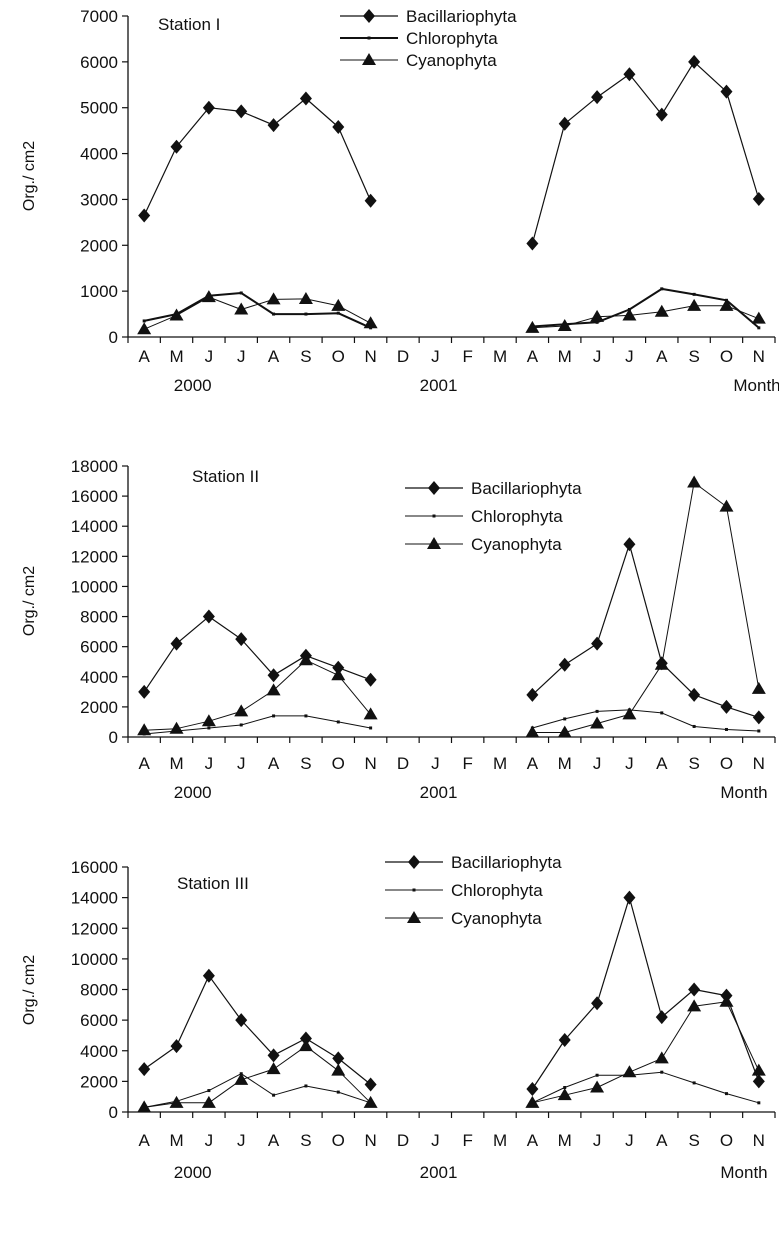 Image resolution: width=779 pixels, height=1256 pixels. What do you see at coordinates (428, 38) in the screenshot?
I see `legend: Bacillariophyta Chlorophyta Cyanophyta` at bounding box center [428, 38].